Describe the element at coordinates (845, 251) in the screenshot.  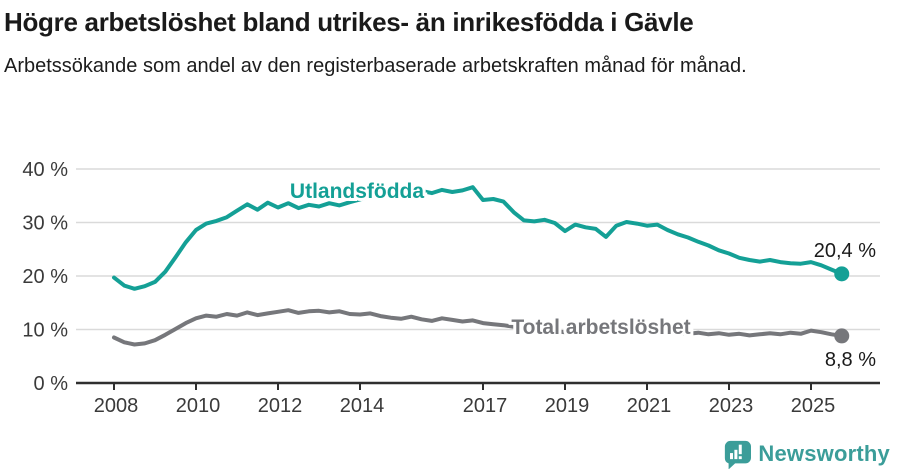
I see `end-value-label-utlandsf-dda: 20,4 %` at that location.